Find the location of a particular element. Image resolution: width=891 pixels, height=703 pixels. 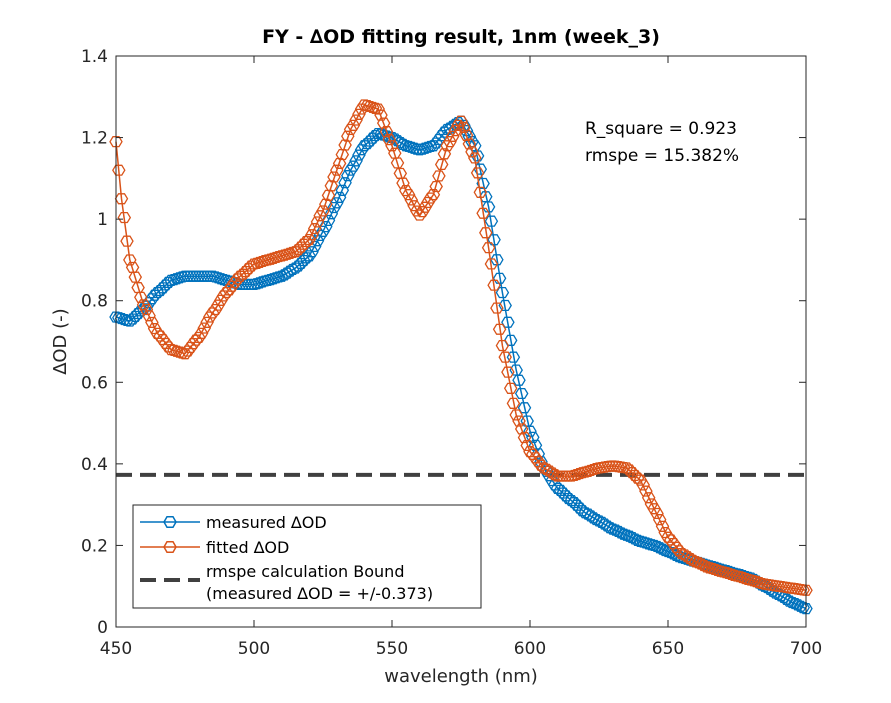

legend-label-bound: rmspe calculation Bound is located at coordinates (305, 571).